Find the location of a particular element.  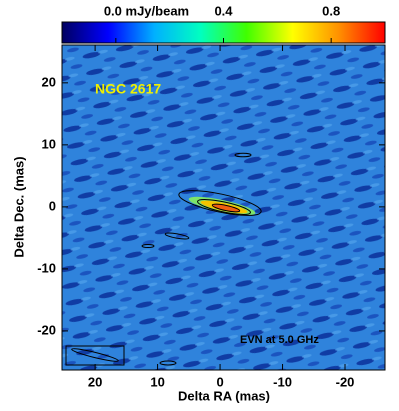

y-axis-label: Delta Dec. (mas) is located at coordinates (18, 206).